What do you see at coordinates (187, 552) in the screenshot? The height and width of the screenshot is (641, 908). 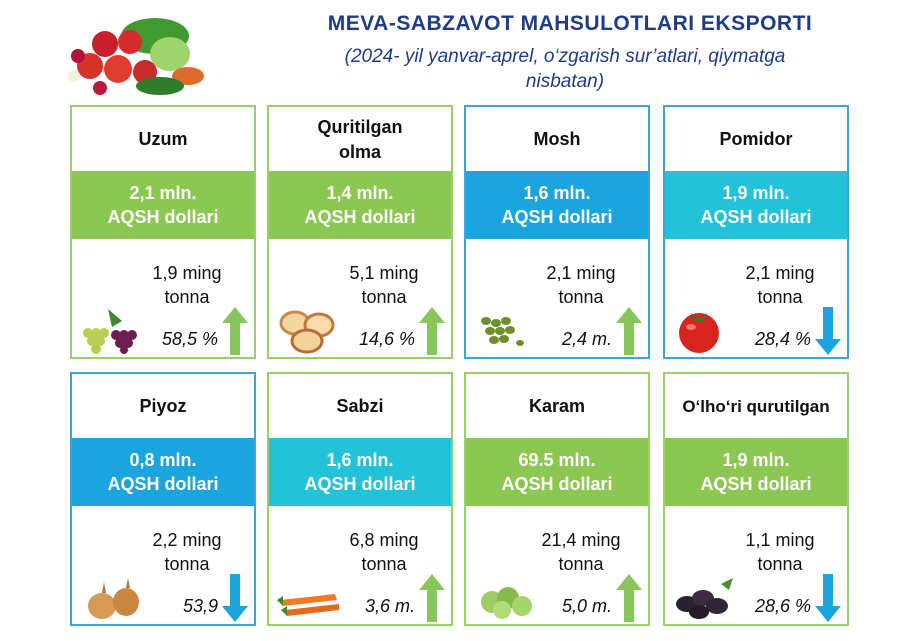 I see `export-quantity: 2,2 ming tonna` at bounding box center [187, 552].